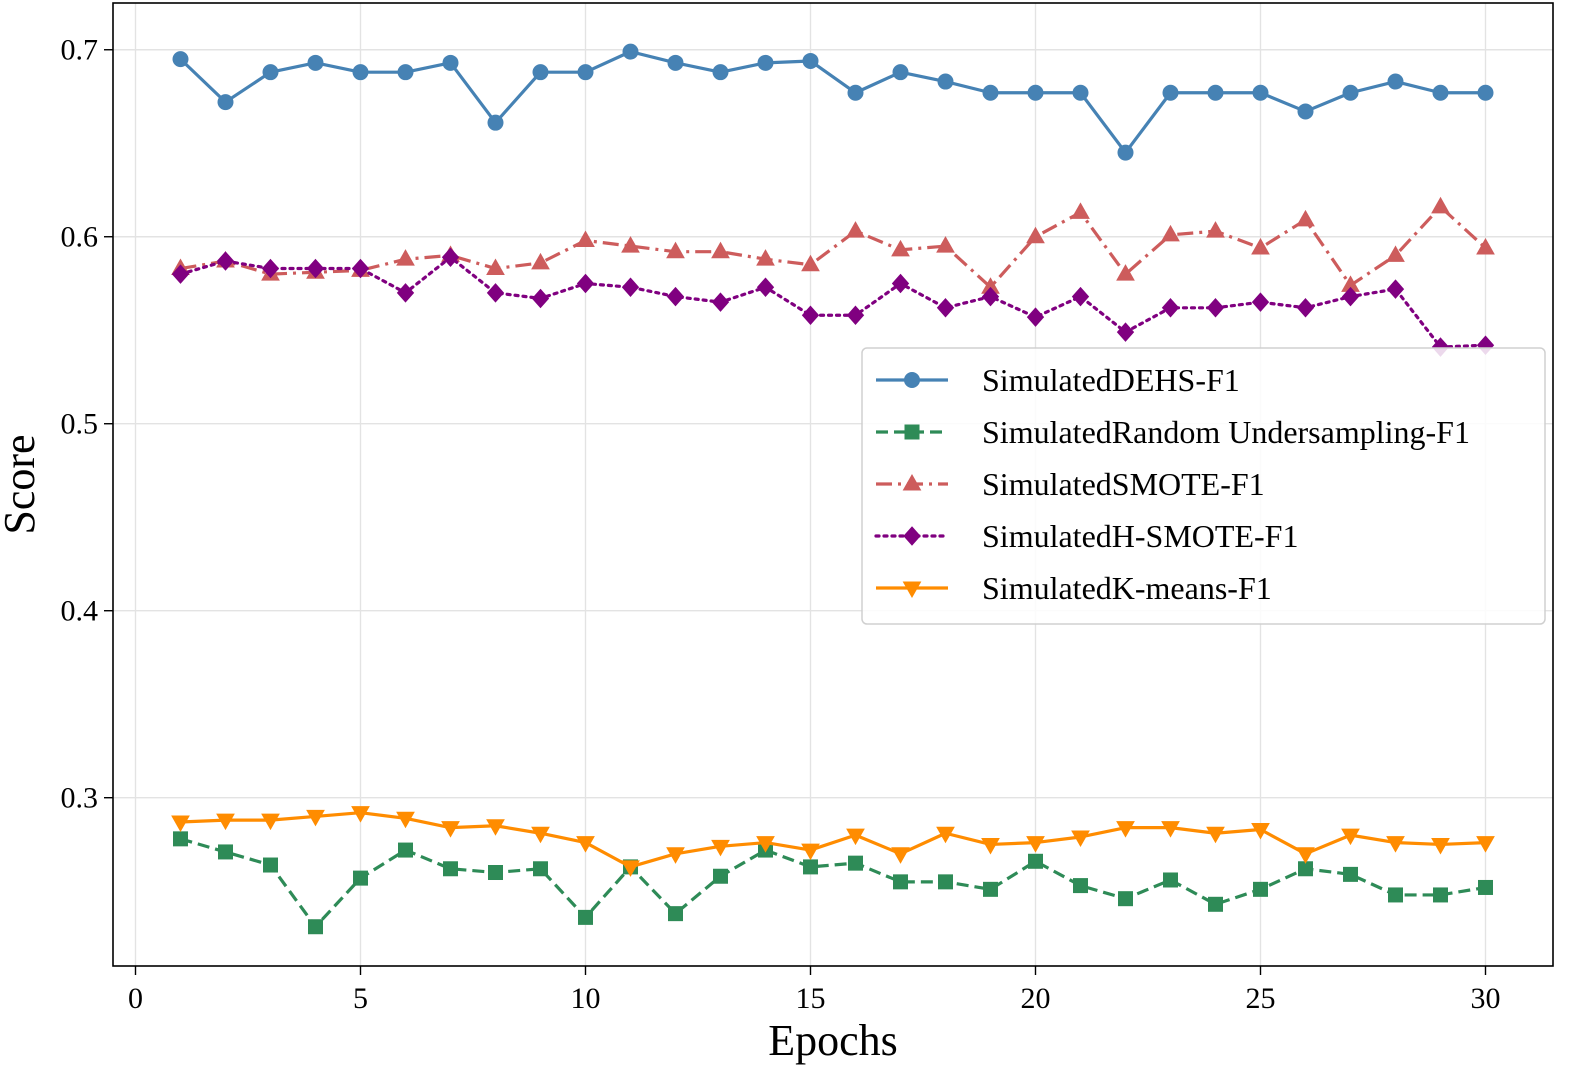  Describe the element at coordinates (1111, 380) in the screenshot. I see `legend-label: SimulatedDEHS-F1` at that location.